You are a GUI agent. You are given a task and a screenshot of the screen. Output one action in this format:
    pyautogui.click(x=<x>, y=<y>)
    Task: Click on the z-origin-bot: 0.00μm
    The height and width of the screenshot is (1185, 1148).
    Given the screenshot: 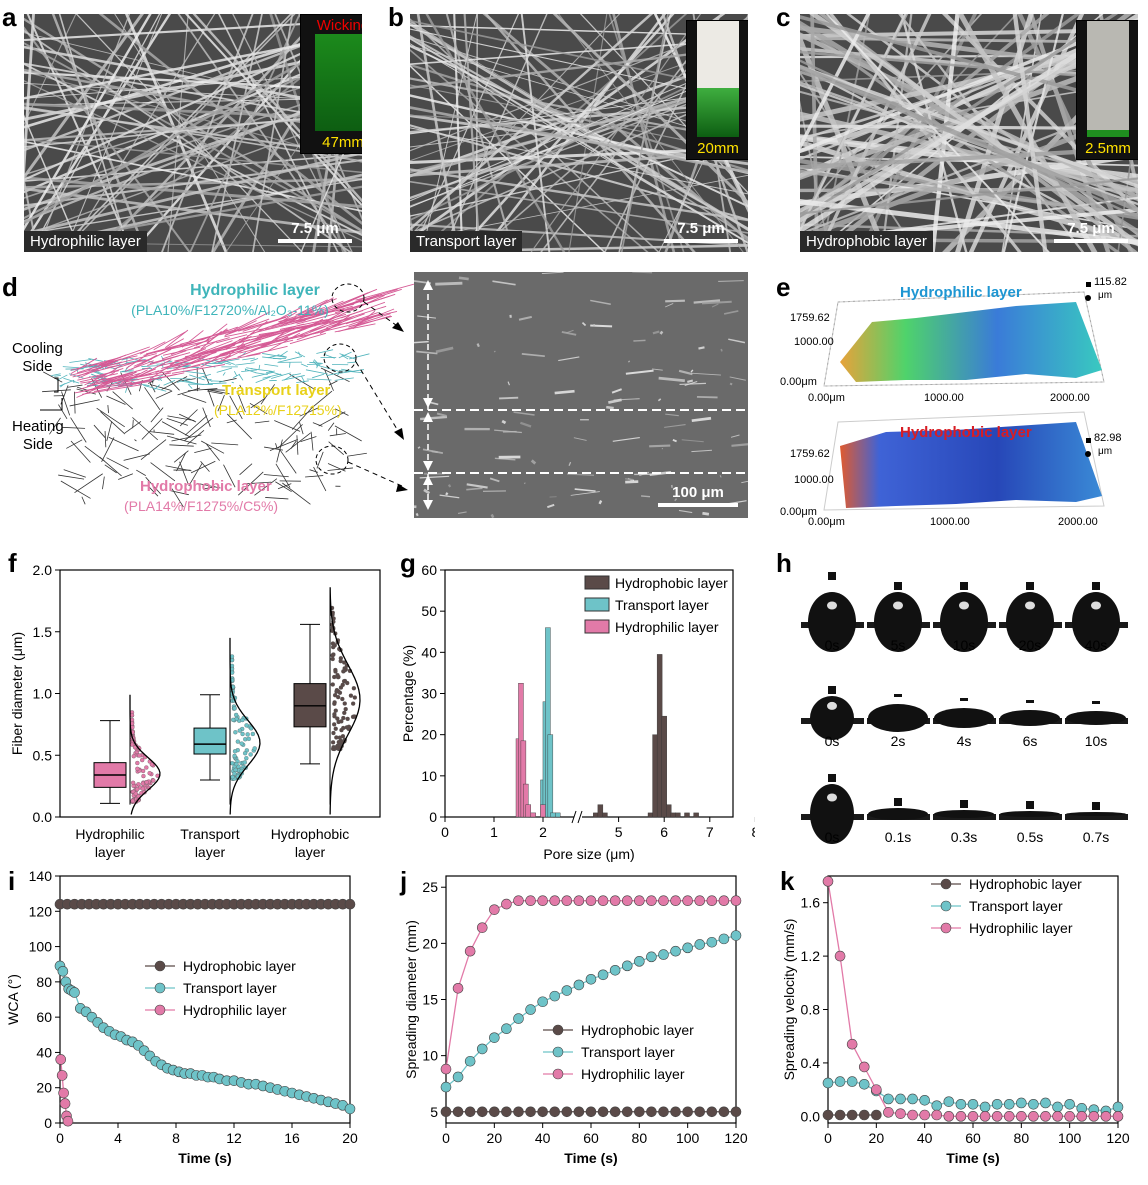 What is the action you would take?
    pyautogui.click(x=798, y=512)
    